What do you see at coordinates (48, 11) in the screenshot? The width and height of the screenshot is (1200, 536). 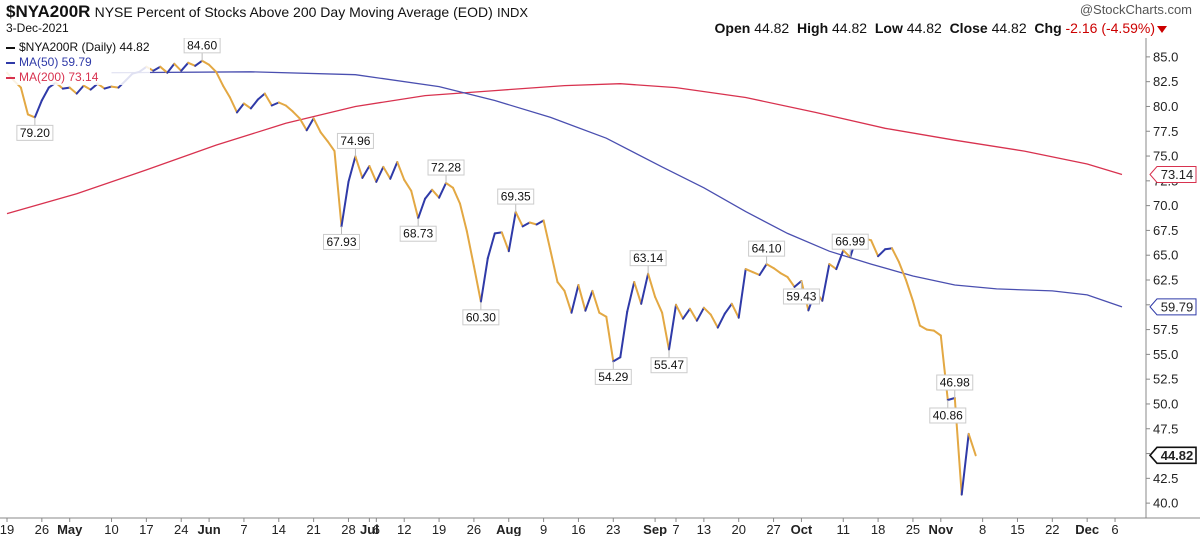 I see `ticker-symbol: $NYA200R` at bounding box center [48, 11].